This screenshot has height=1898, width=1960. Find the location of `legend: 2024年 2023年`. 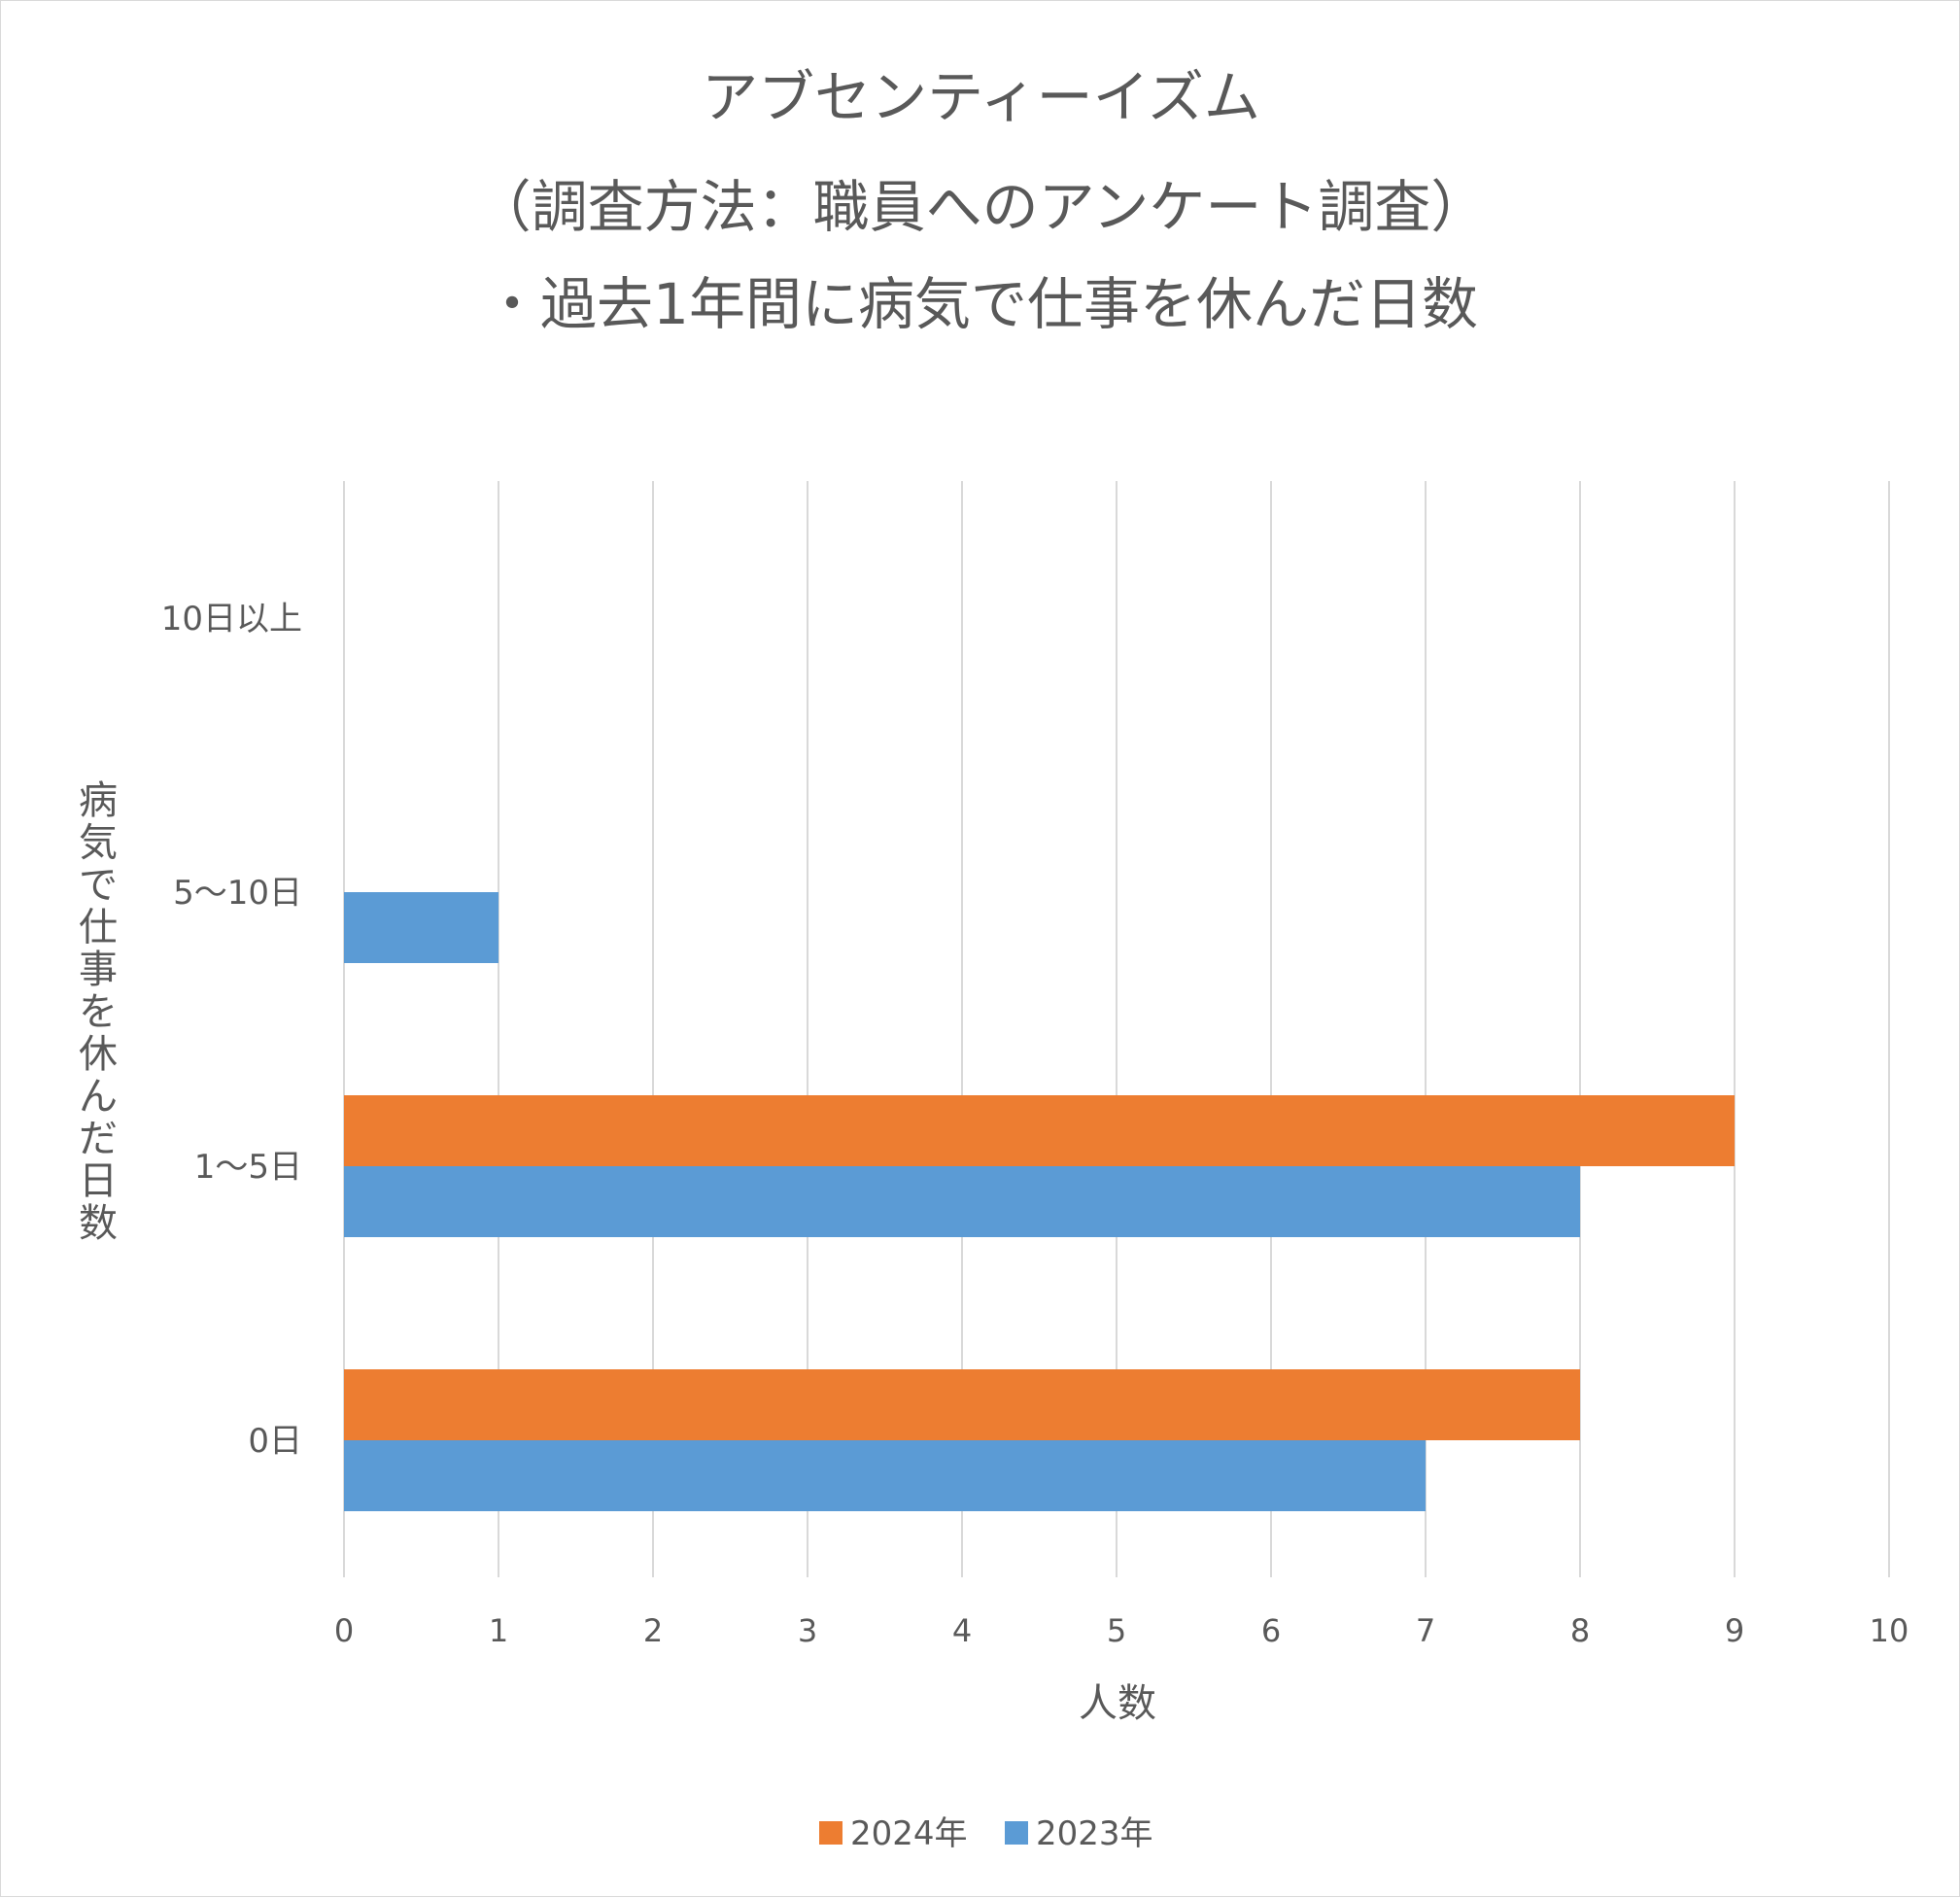

legend: 2024年 2023年 is located at coordinates (986, 1833).